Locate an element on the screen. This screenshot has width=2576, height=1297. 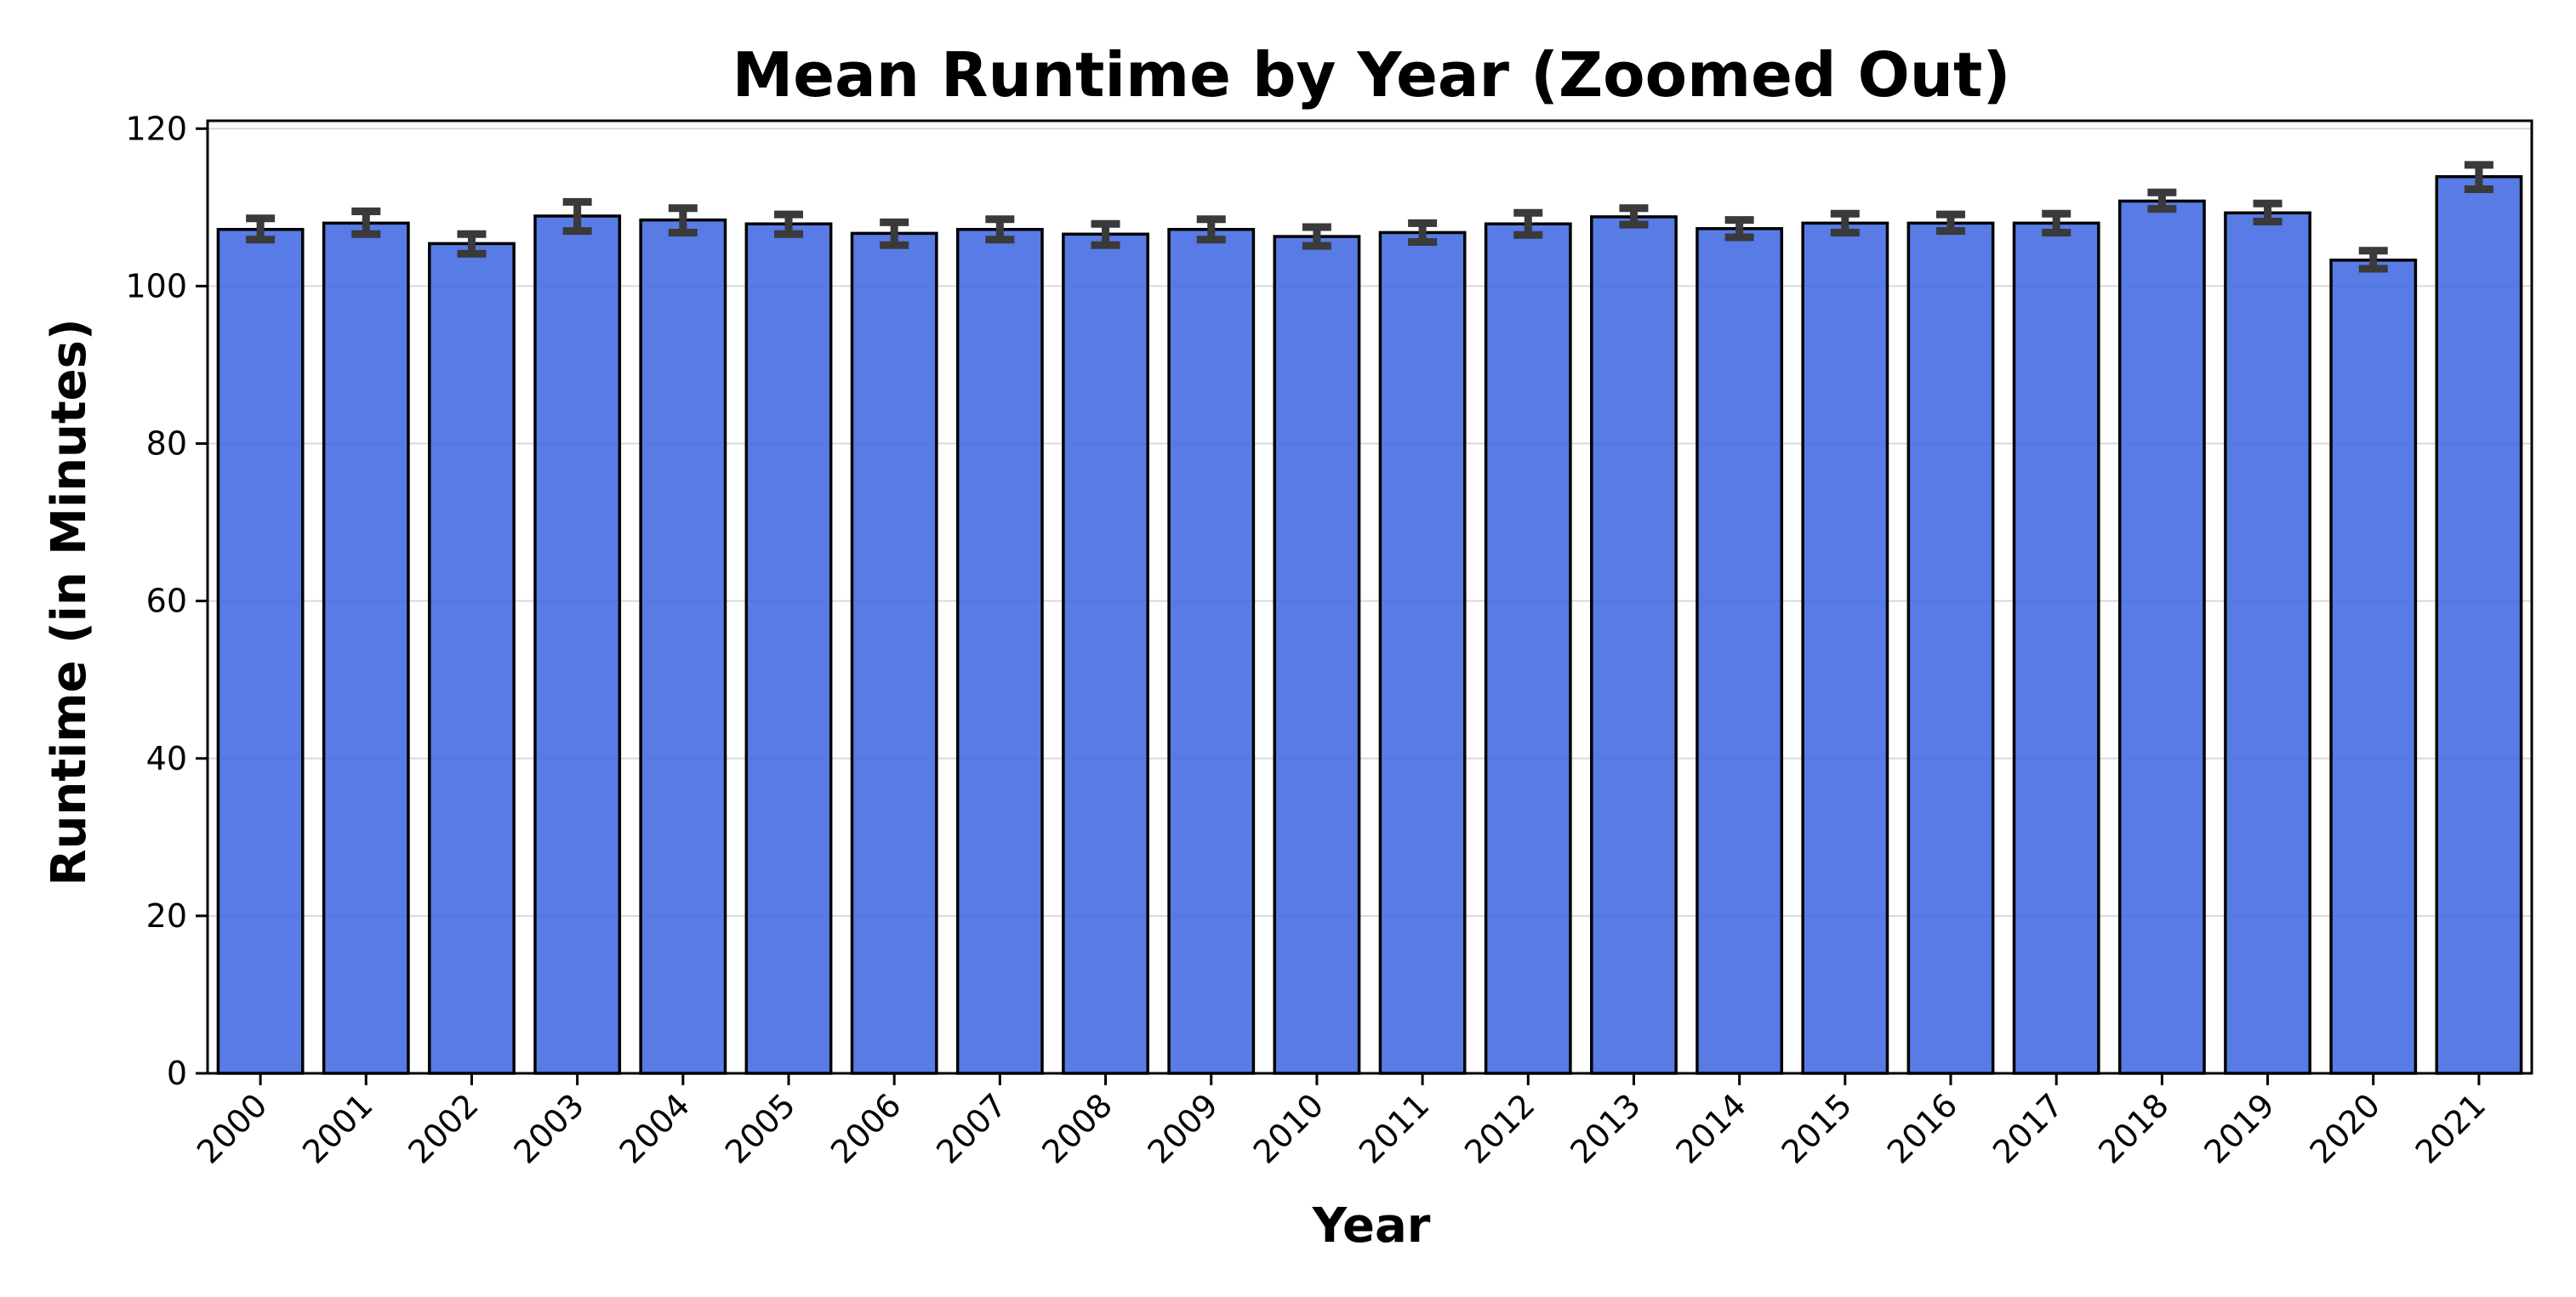
error-bar-2008 is located at coordinates (1105, 234).